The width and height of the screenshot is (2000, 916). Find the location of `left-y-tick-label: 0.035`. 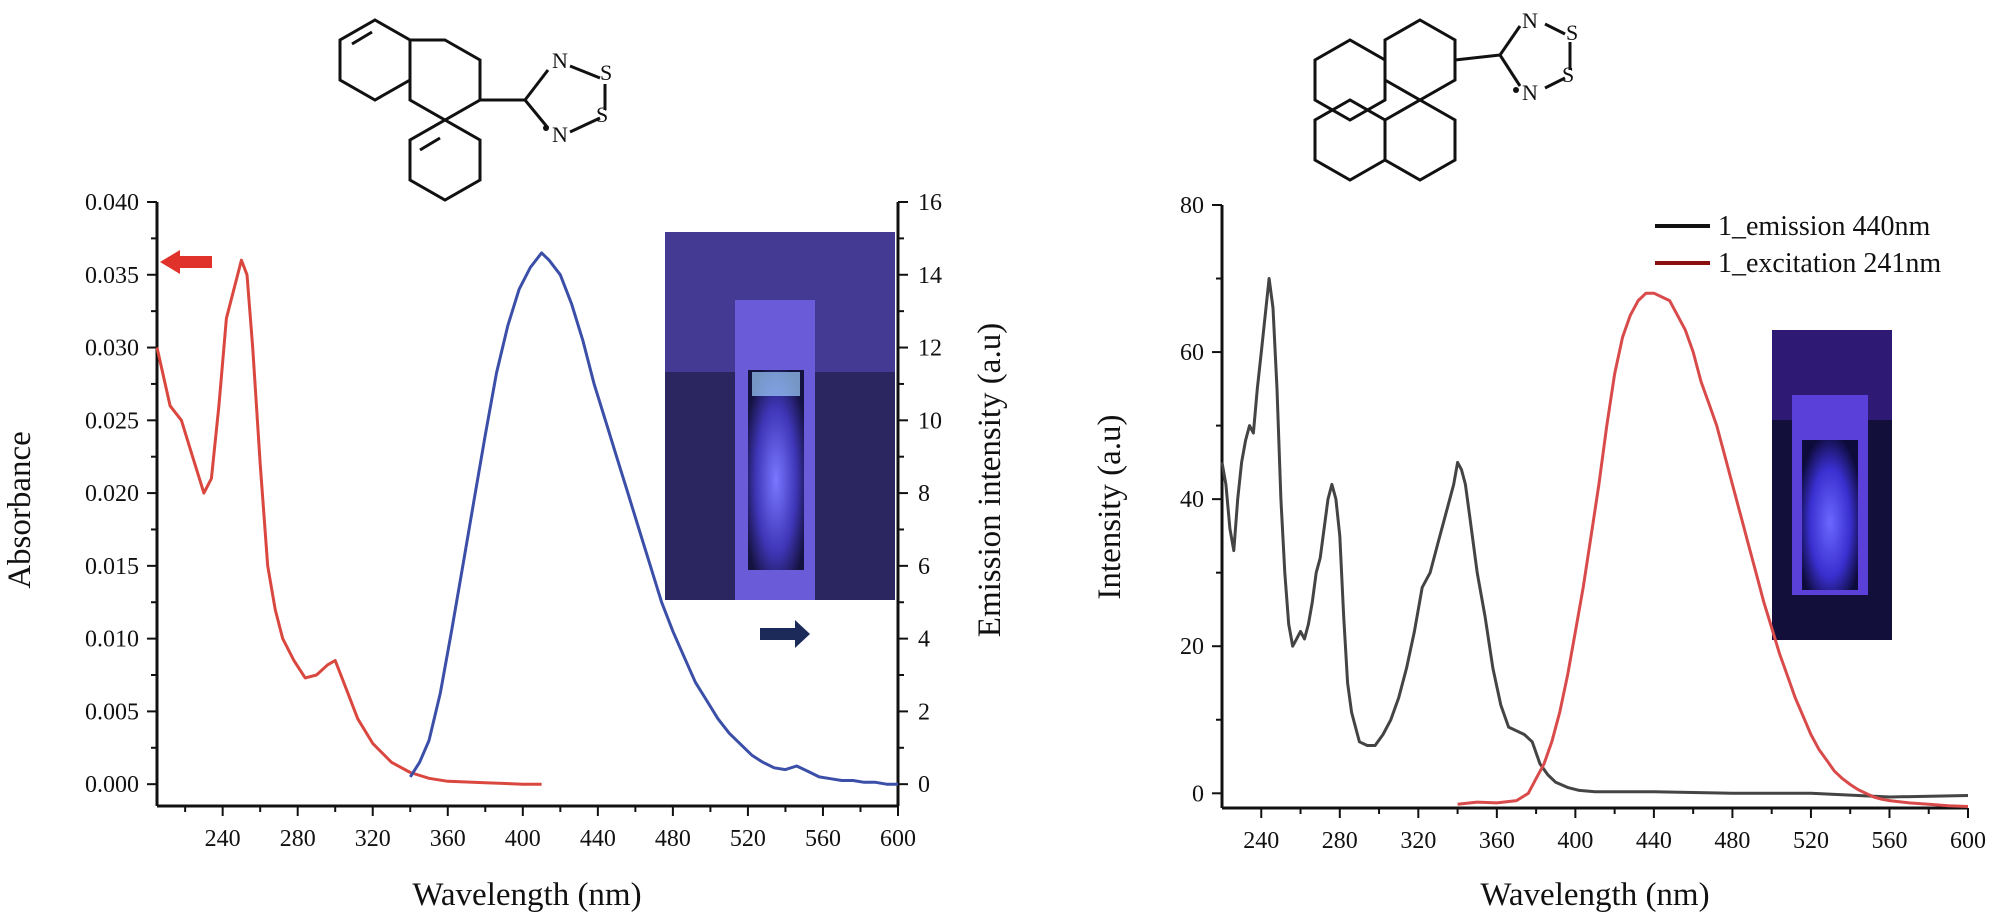

left-y-tick-label: 0.035 is located at coordinates (112, 276).